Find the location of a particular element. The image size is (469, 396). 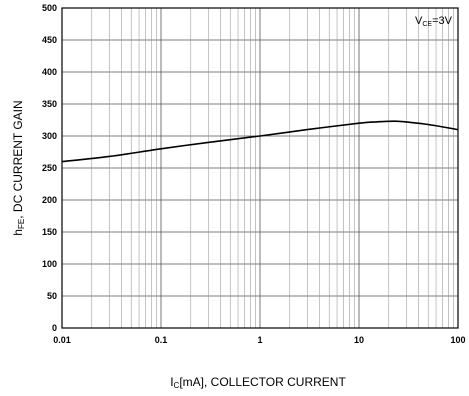

y-tick-label: 0 is located at coordinates (54, 328).